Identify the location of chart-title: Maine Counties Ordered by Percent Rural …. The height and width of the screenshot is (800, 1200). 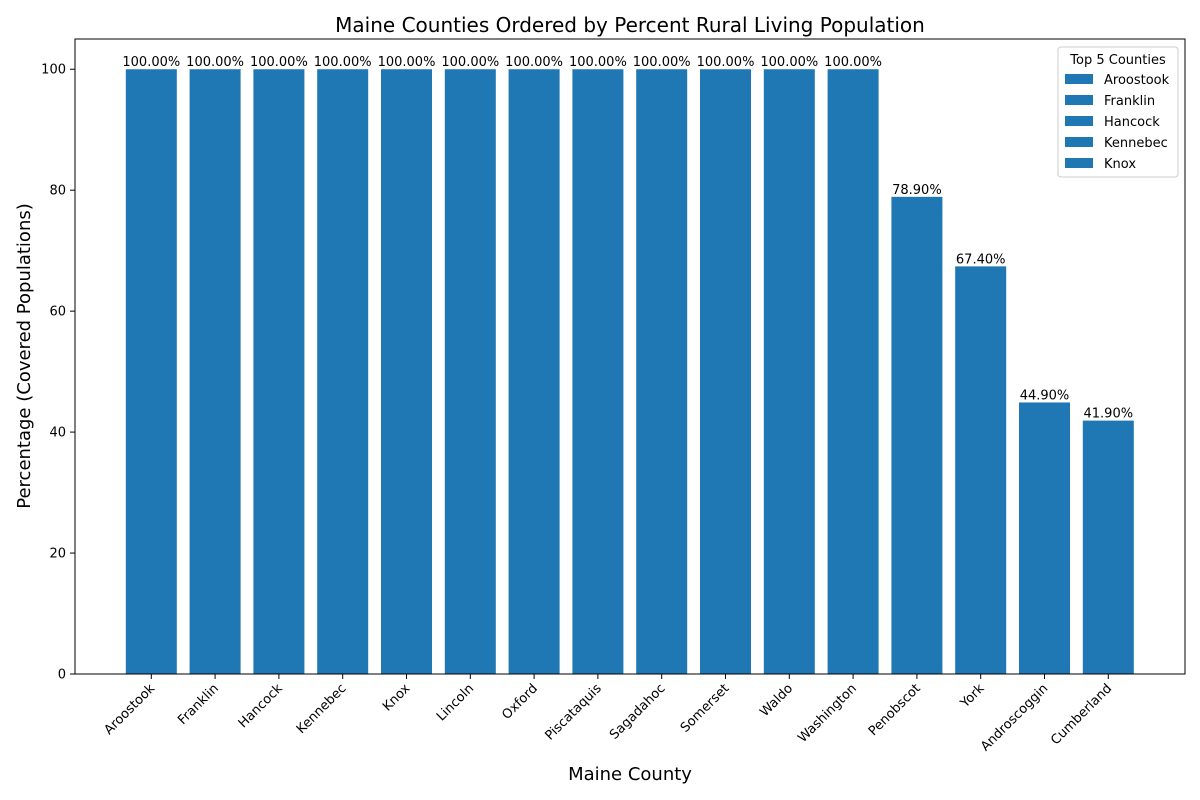
(630, 25).